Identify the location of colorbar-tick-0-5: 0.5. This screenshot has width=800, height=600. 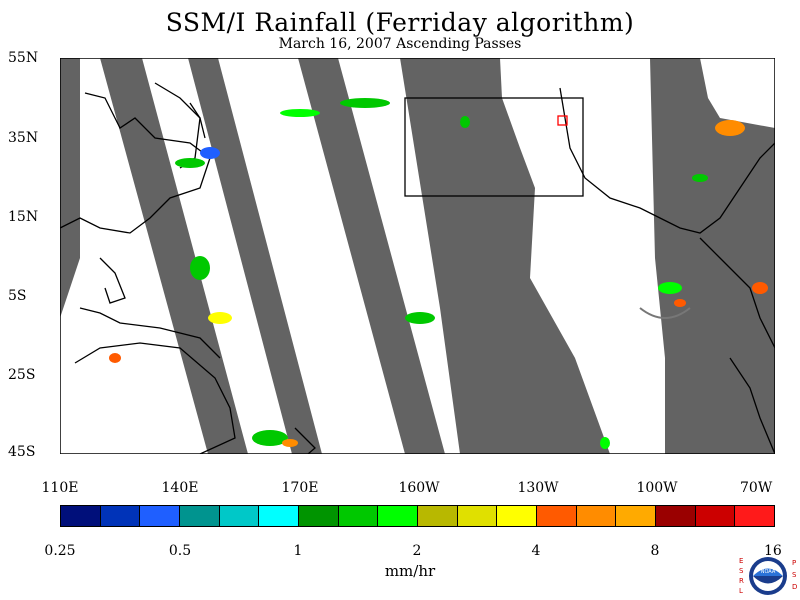
(180, 551).